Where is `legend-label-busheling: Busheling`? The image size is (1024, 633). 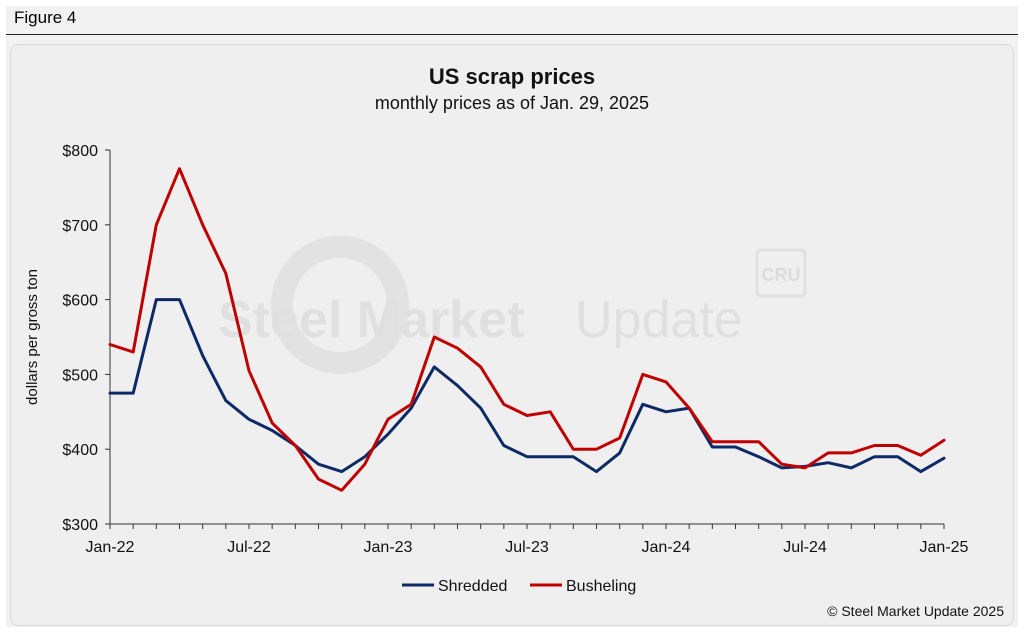 legend-label-busheling: Busheling is located at coordinates (601, 586).